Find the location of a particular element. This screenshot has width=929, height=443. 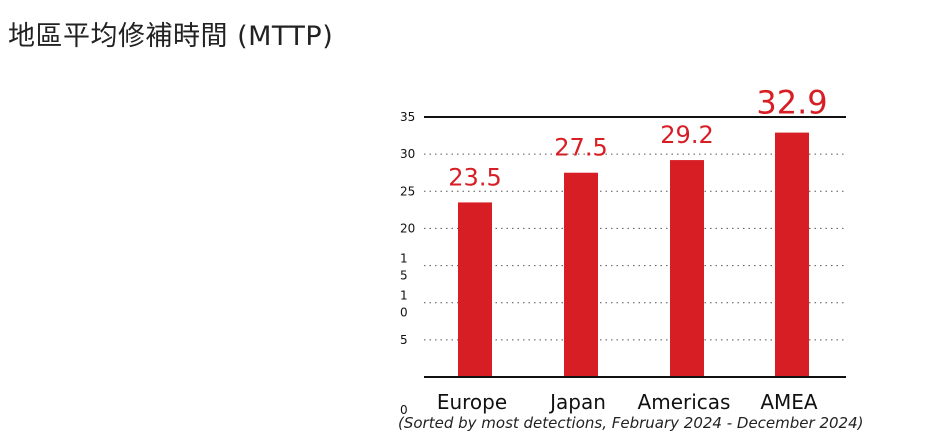

data-labels: 23.5 27.5 29.2 32.9 is located at coordinates (637, 138).